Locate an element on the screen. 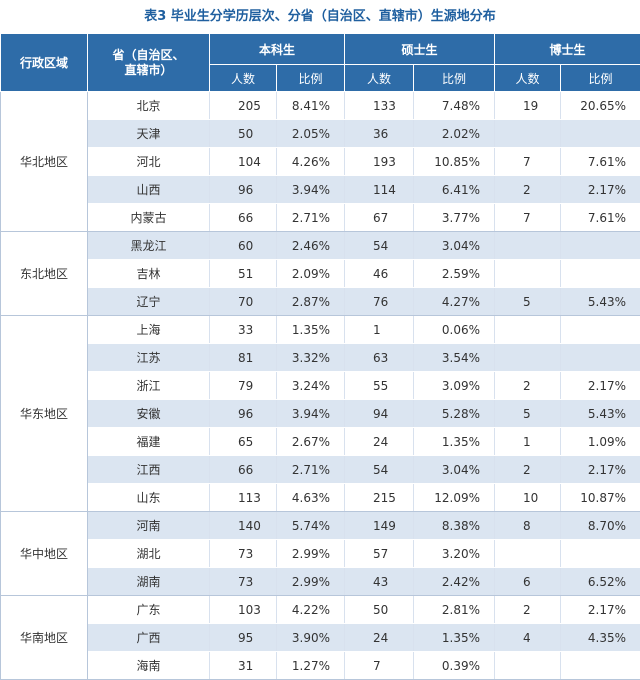 This screenshot has width=640, height=680. province-cell: 上海 is located at coordinates (149, 330).